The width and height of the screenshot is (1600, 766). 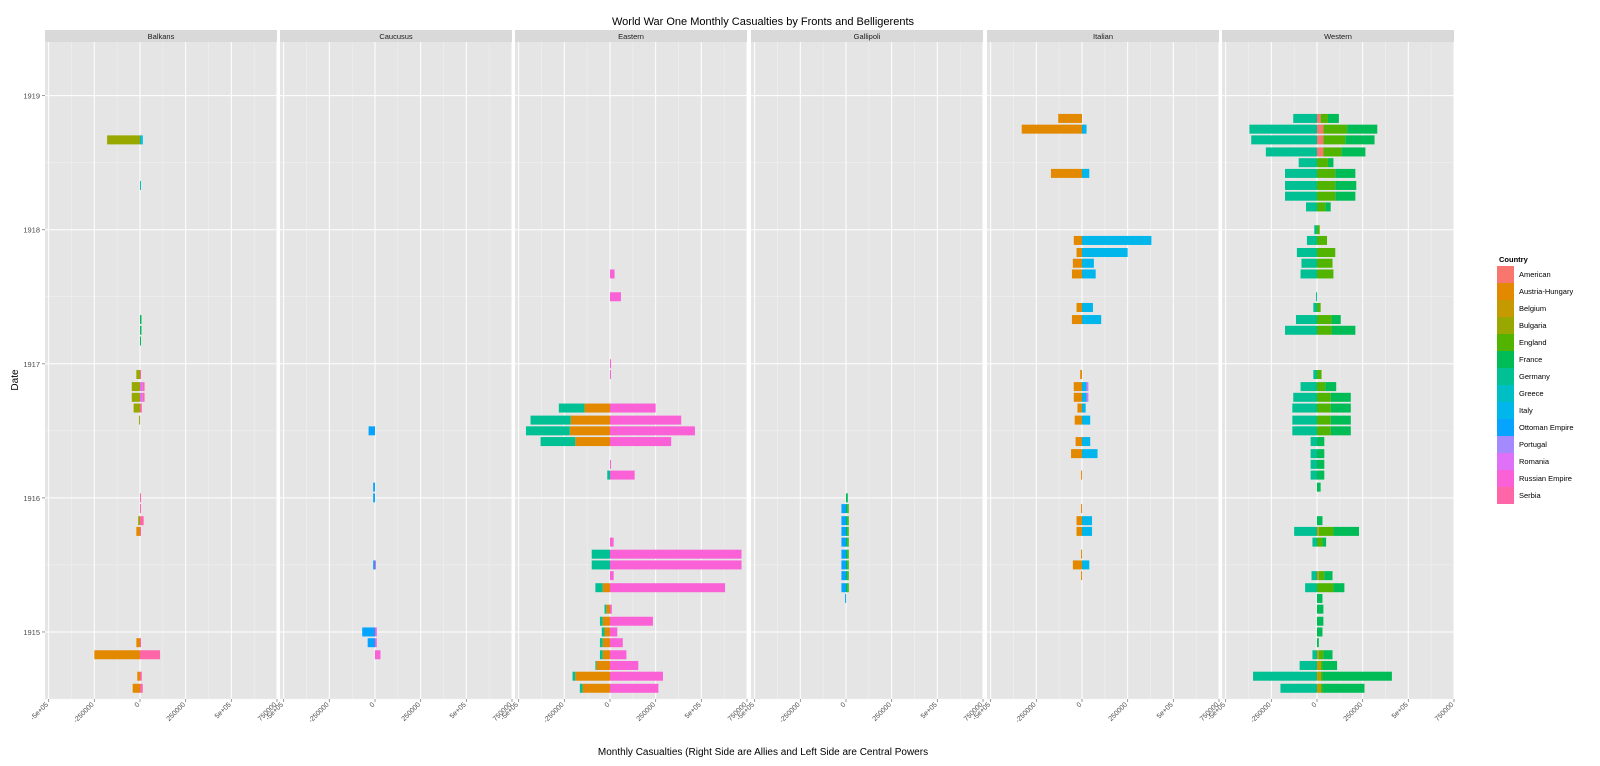 I want to click on facet-strip-label: Western, so click(x=1338, y=36).